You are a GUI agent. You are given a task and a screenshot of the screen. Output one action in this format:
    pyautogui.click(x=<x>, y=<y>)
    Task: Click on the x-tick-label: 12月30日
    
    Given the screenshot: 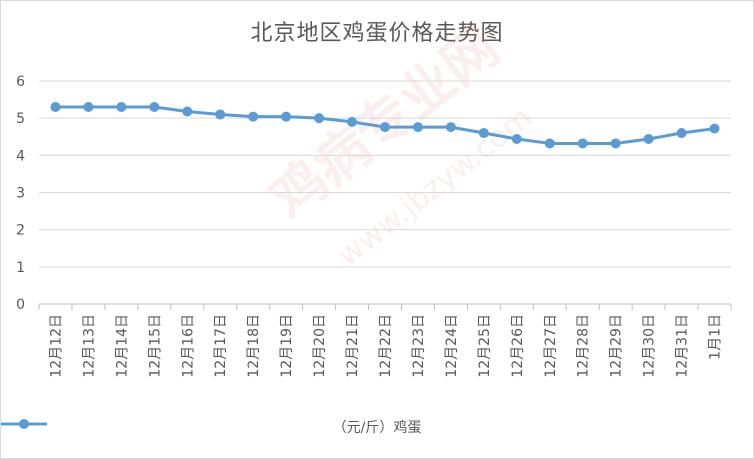 What is the action you would take?
    pyautogui.click(x=650, y=346)
    